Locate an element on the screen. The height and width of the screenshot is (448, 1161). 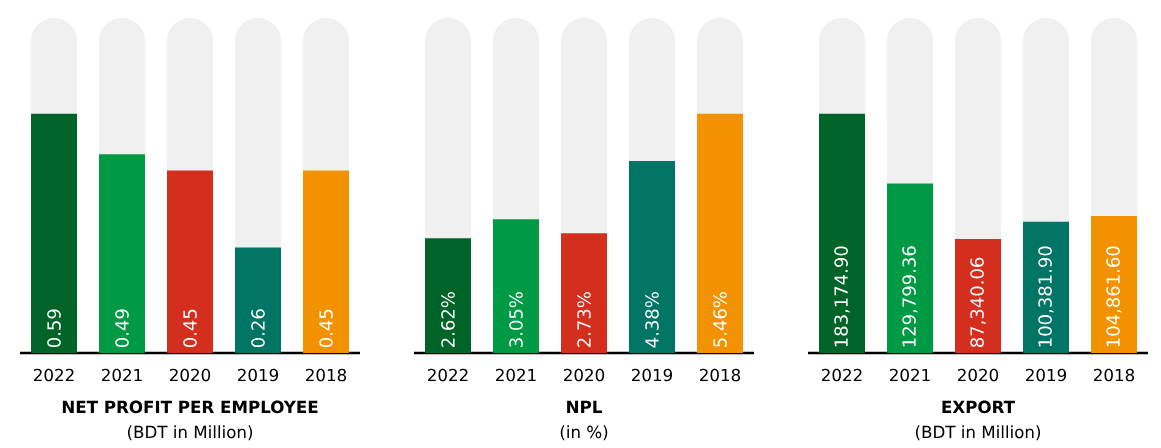
data-label: 129,799.36 is located at coordinates (910, 296).